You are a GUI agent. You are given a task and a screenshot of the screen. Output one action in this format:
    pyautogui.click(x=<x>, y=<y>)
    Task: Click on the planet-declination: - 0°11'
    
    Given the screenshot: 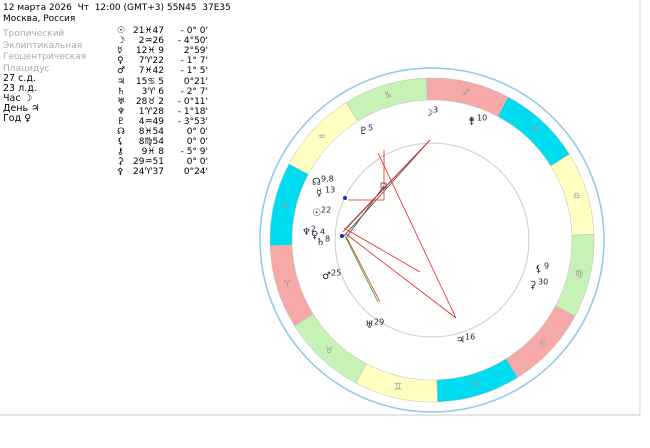 What is the action you would take?
    pyautogui.click(x=192, y=101)
    